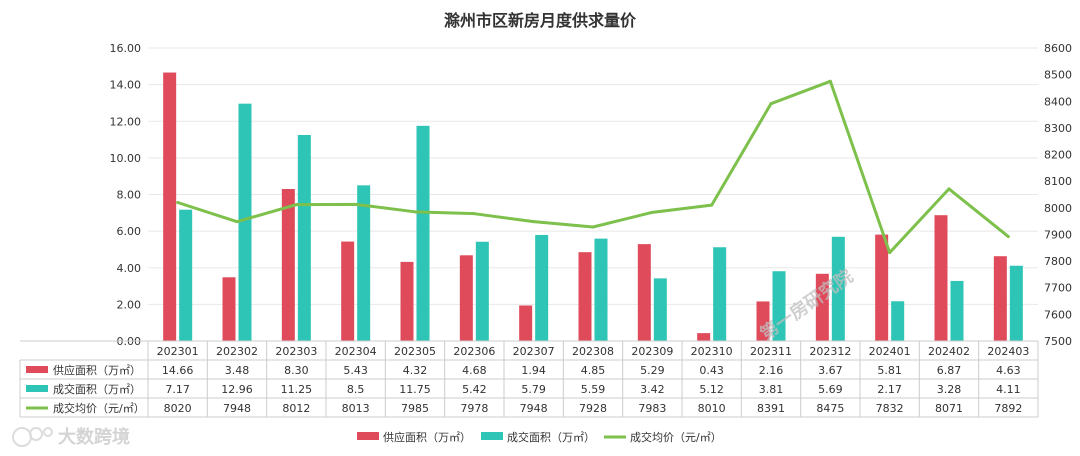  I want to click on right-axis-tick: 8400, so click(1058, 101).